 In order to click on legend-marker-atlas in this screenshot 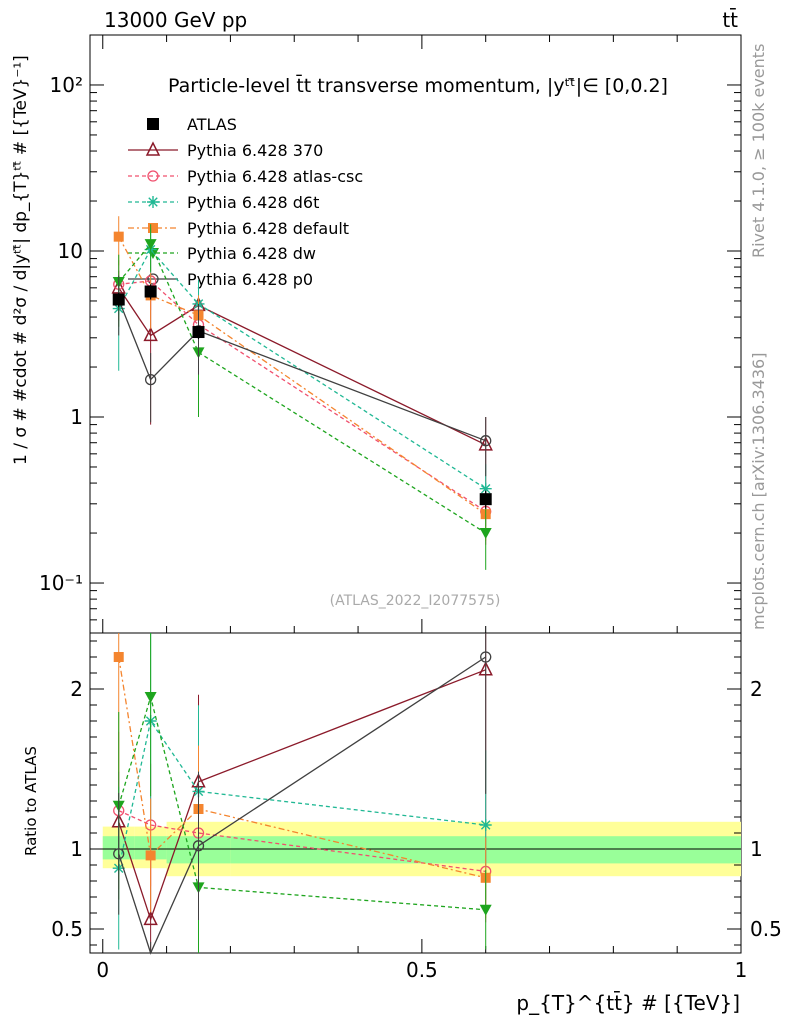, I will do `click(153, 124)`.